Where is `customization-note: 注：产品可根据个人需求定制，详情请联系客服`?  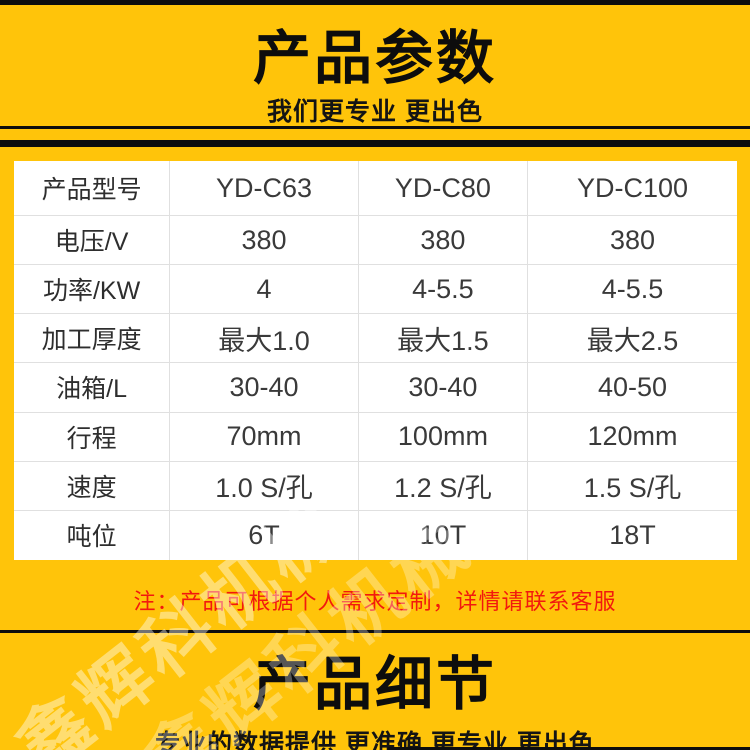 customization-note: 注：产品可根据个人需求定制，详情请联系客服 is located at coordinates (375, 601).